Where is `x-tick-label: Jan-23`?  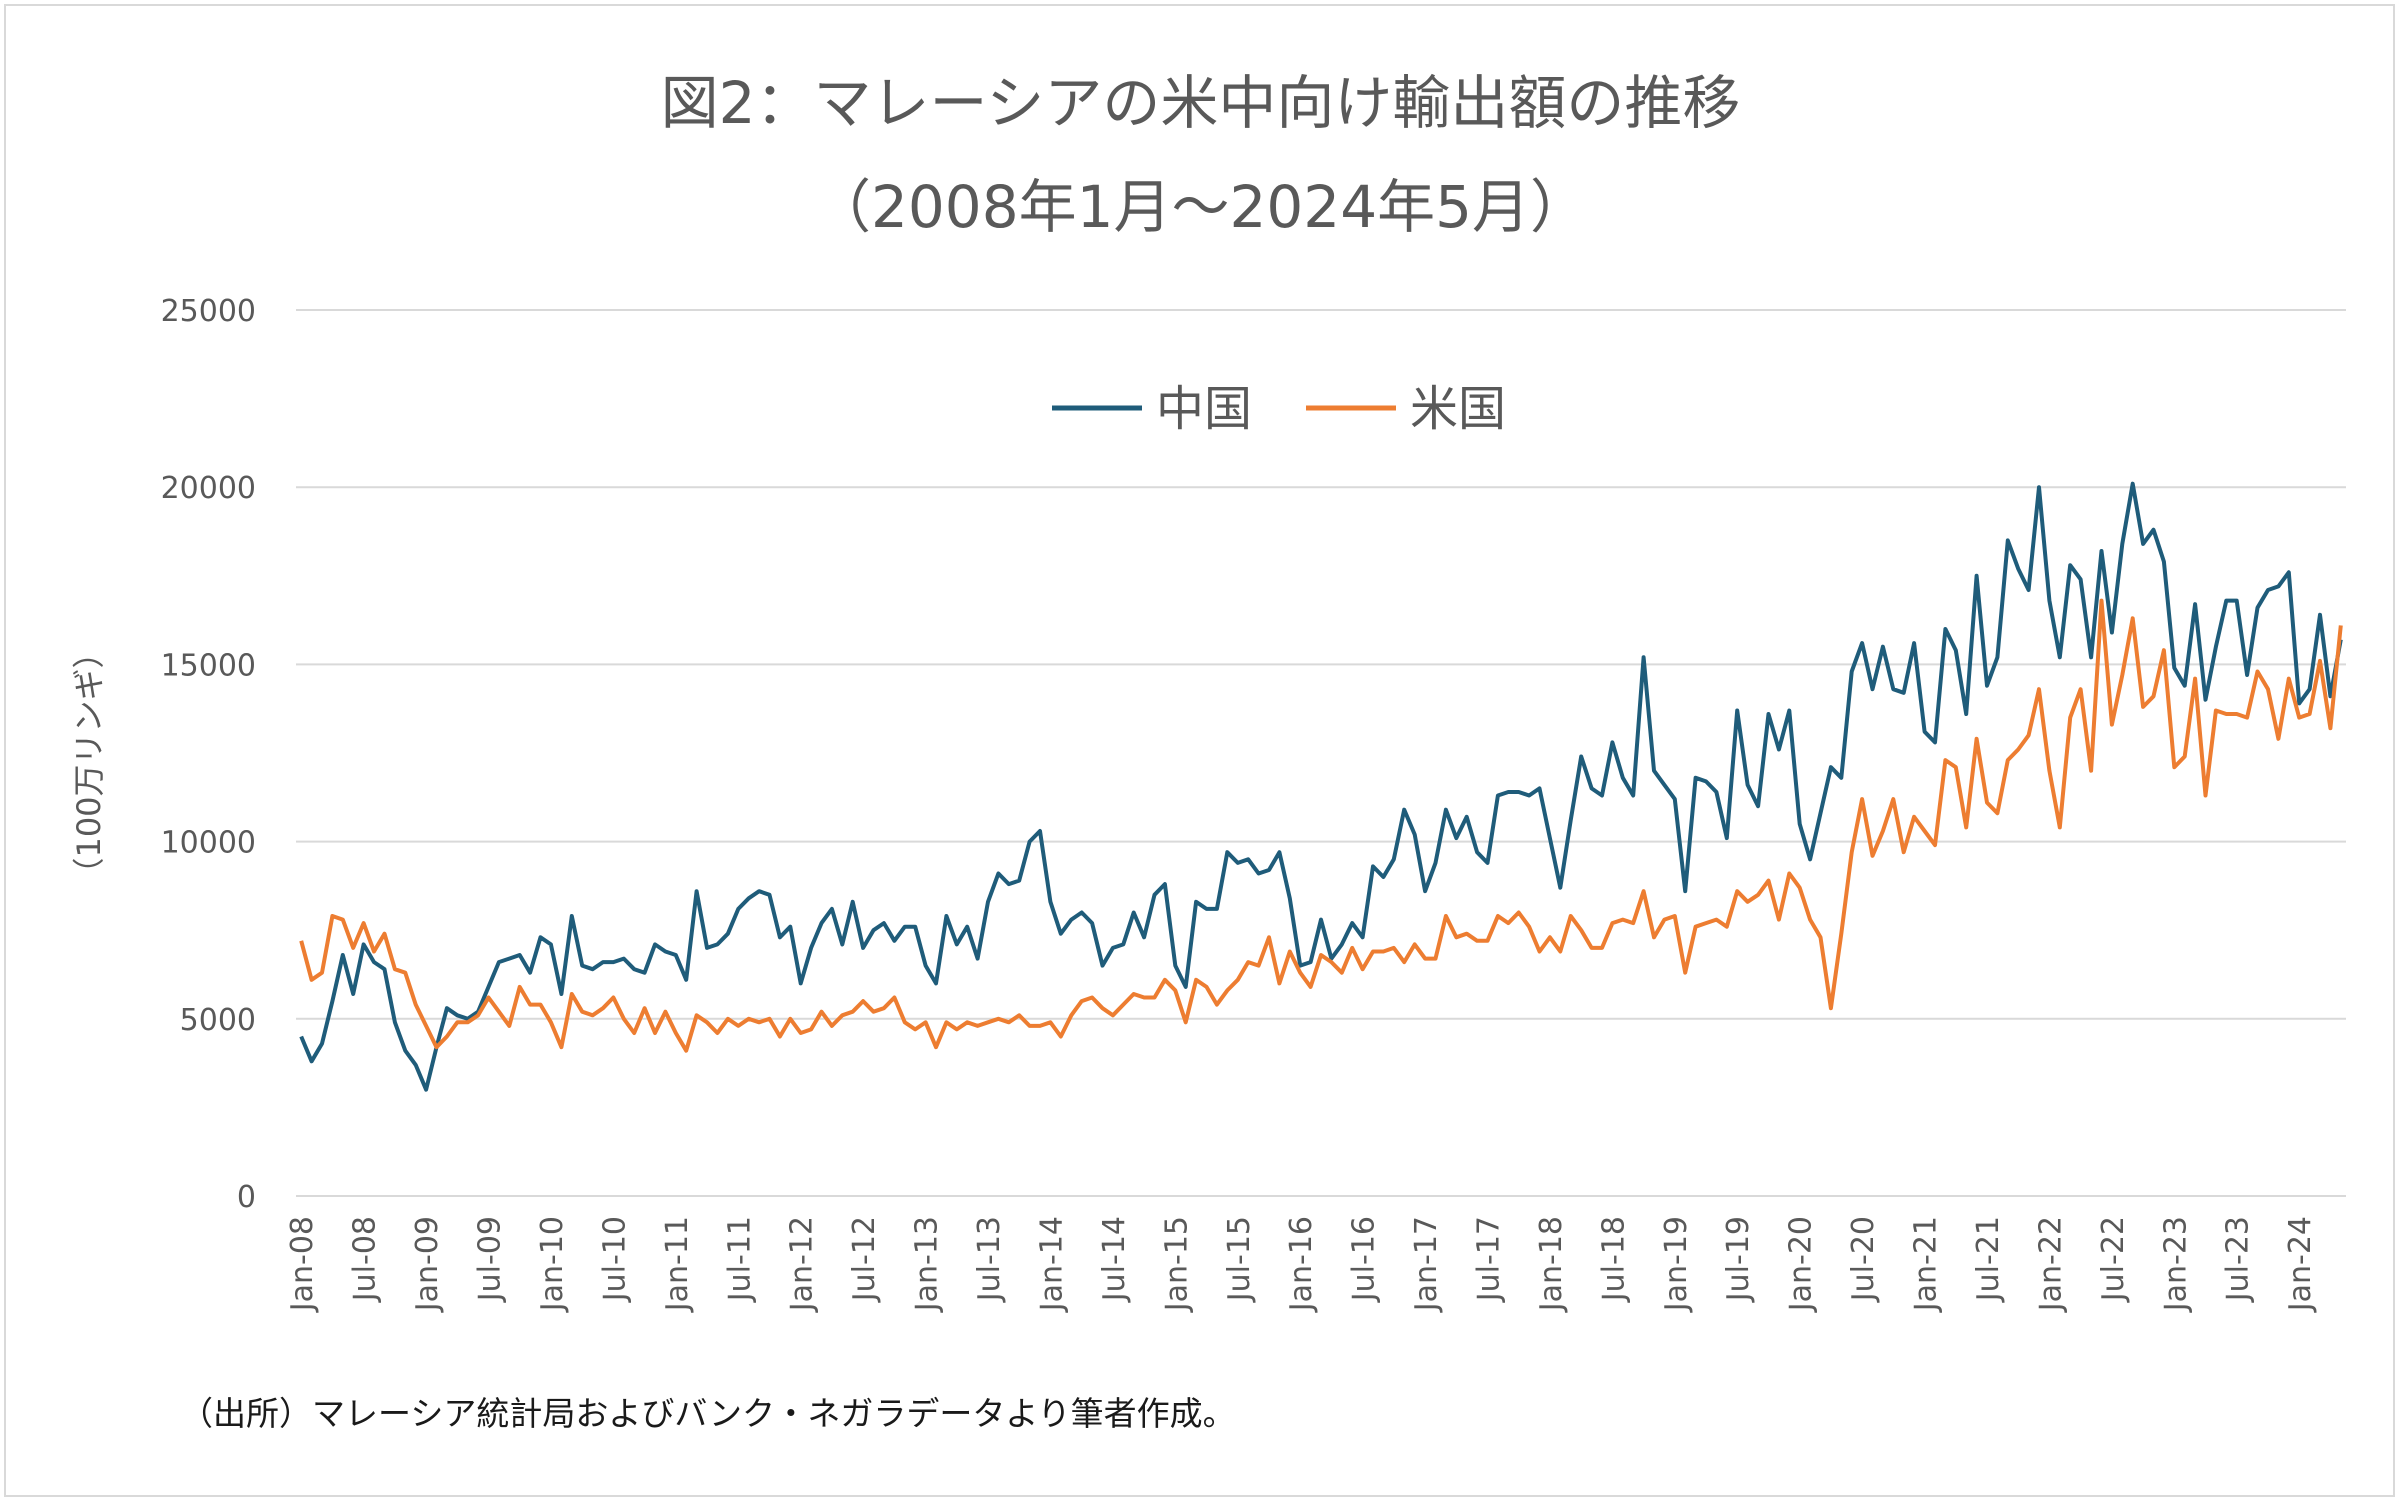
x-tick-label: Jan-23 is located at coordinates (2175, 1264).